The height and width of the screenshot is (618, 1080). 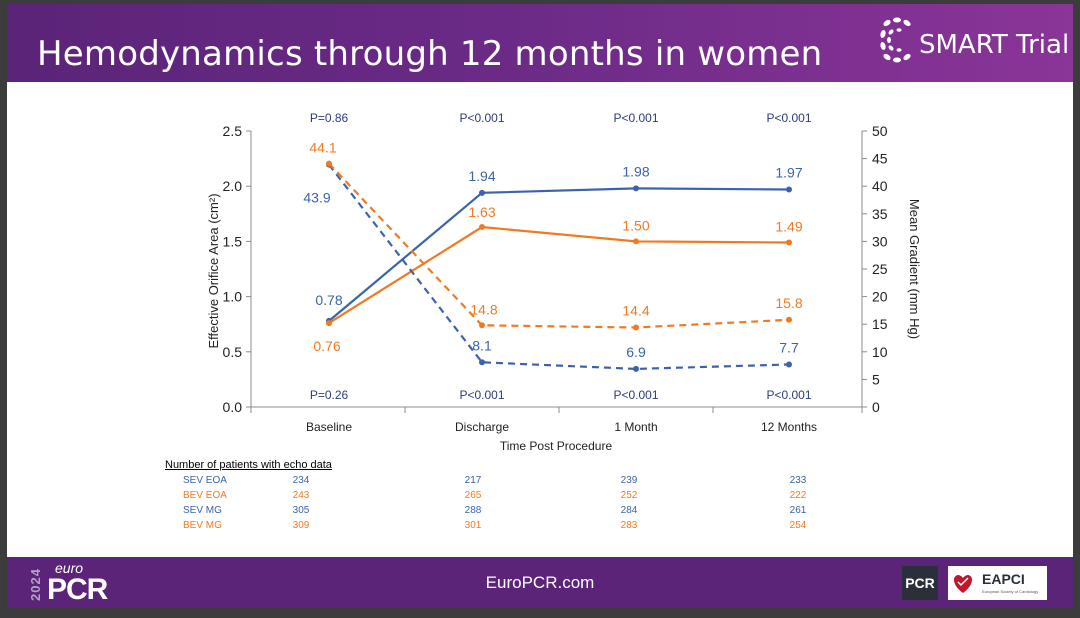 What do you see at coordinates (629, 495) in the screenshot?
I see `patients-table-cell: 252` at bounding box center [629, 495].